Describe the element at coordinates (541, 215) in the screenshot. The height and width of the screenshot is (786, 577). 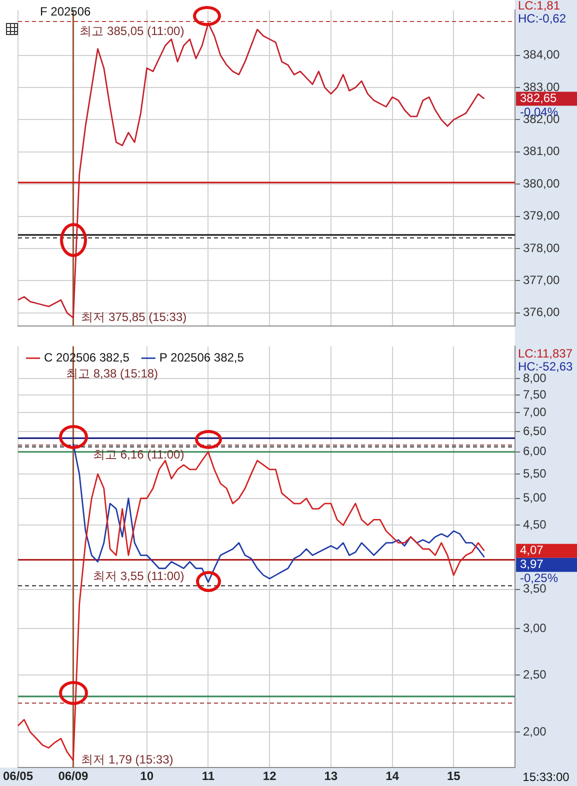
I see `y-tick-label: 379,00` at that location.